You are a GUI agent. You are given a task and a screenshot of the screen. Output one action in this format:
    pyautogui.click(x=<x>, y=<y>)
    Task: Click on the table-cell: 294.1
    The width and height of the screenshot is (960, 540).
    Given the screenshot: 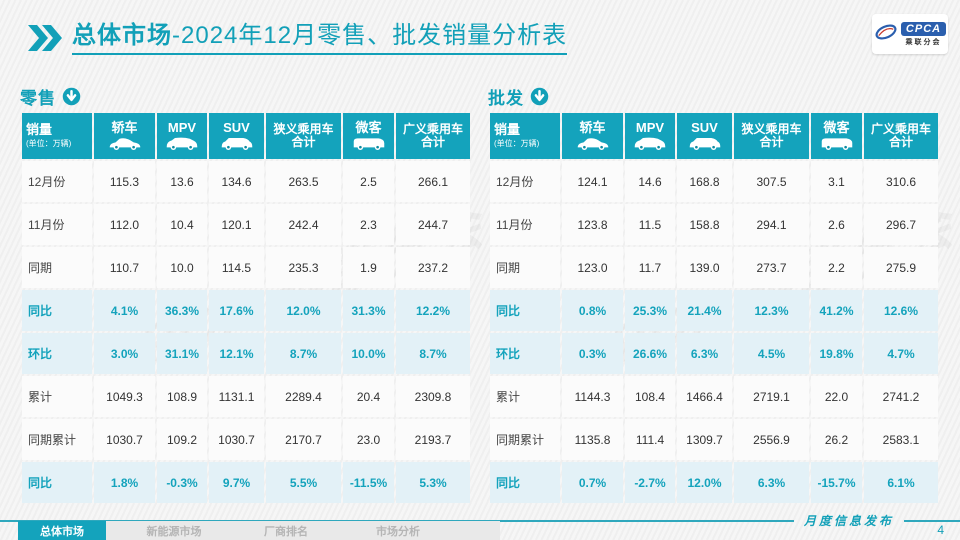 What is the action you would take?
    pyautogui.click(x=771, y=224)
    